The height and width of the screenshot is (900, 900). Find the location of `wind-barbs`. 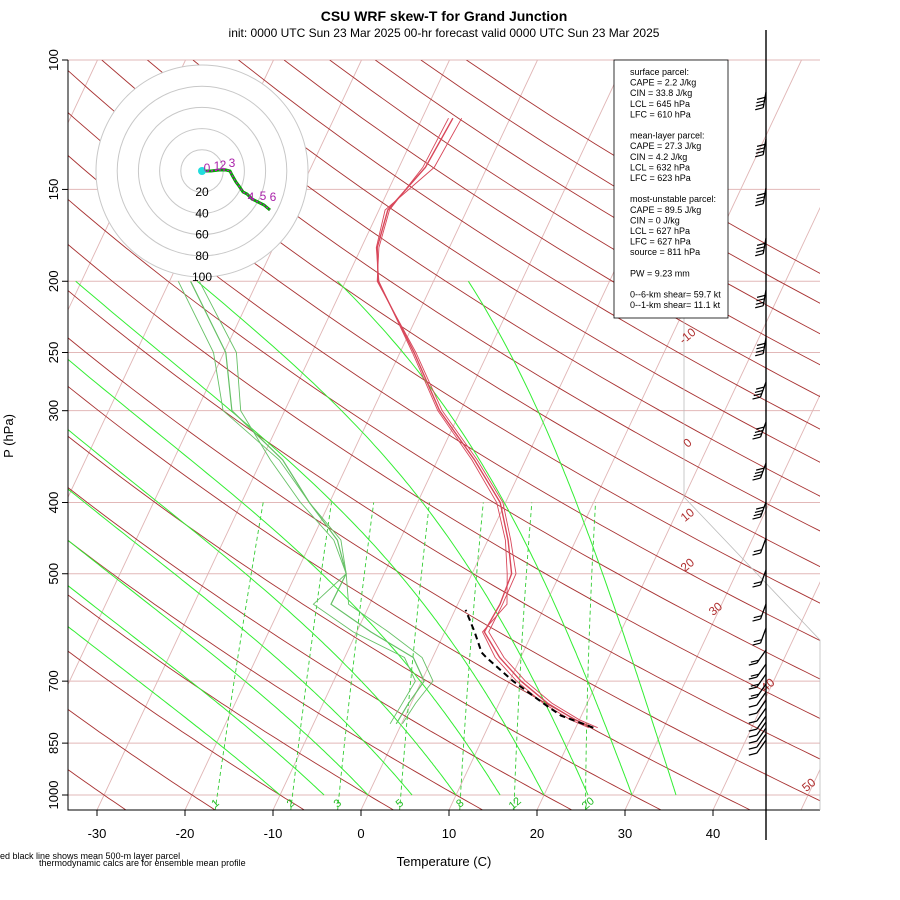

wind-barbs is located at coordinates (757, 435).